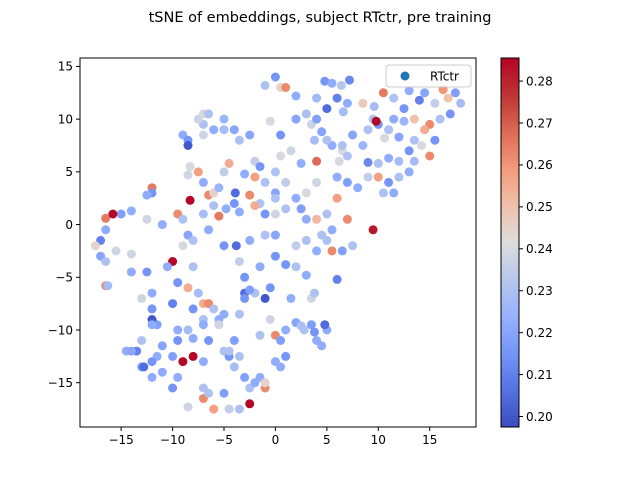 The height and width of the screenshot is (484, 640). I want to click on x-tick-label: 10, so click(378, 440).